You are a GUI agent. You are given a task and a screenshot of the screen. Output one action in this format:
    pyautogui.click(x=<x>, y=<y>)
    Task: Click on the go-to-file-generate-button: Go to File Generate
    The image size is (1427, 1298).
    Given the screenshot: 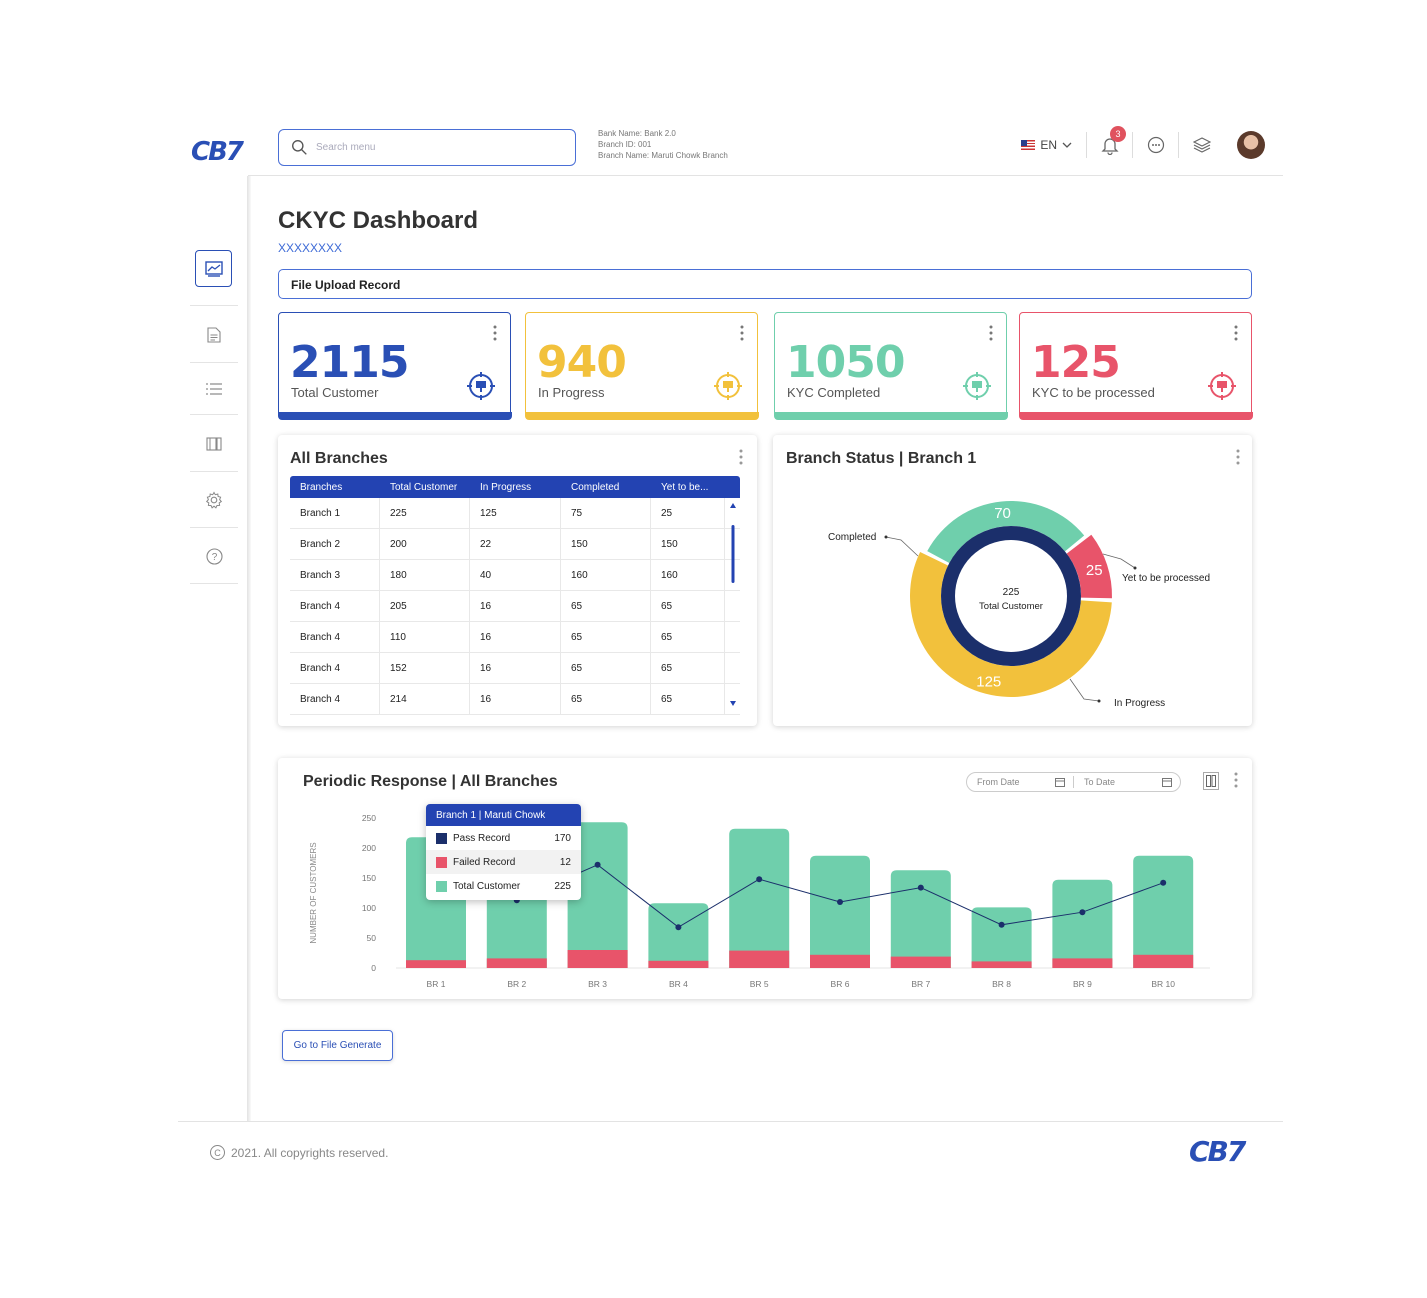 What is the action you would take?
    pyautogui.click(x=337, y=1045)
    